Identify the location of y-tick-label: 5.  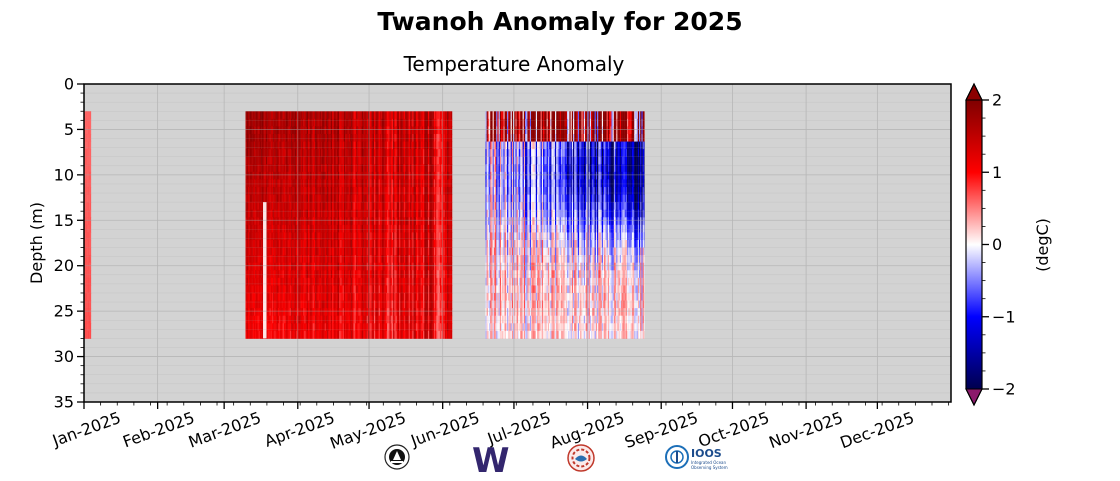
(69, 129).